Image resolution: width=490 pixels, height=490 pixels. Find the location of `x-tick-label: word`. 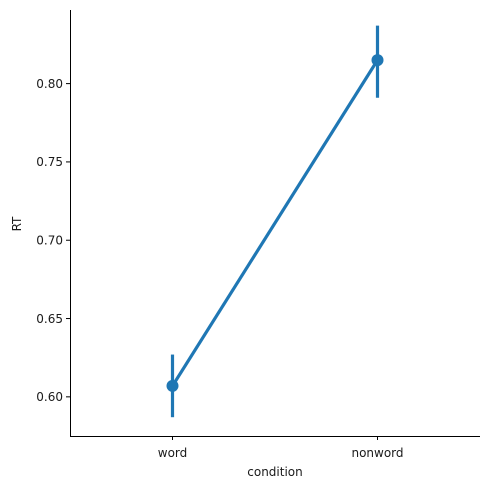

x-tick-label: word is located at coordinates (173, 453).